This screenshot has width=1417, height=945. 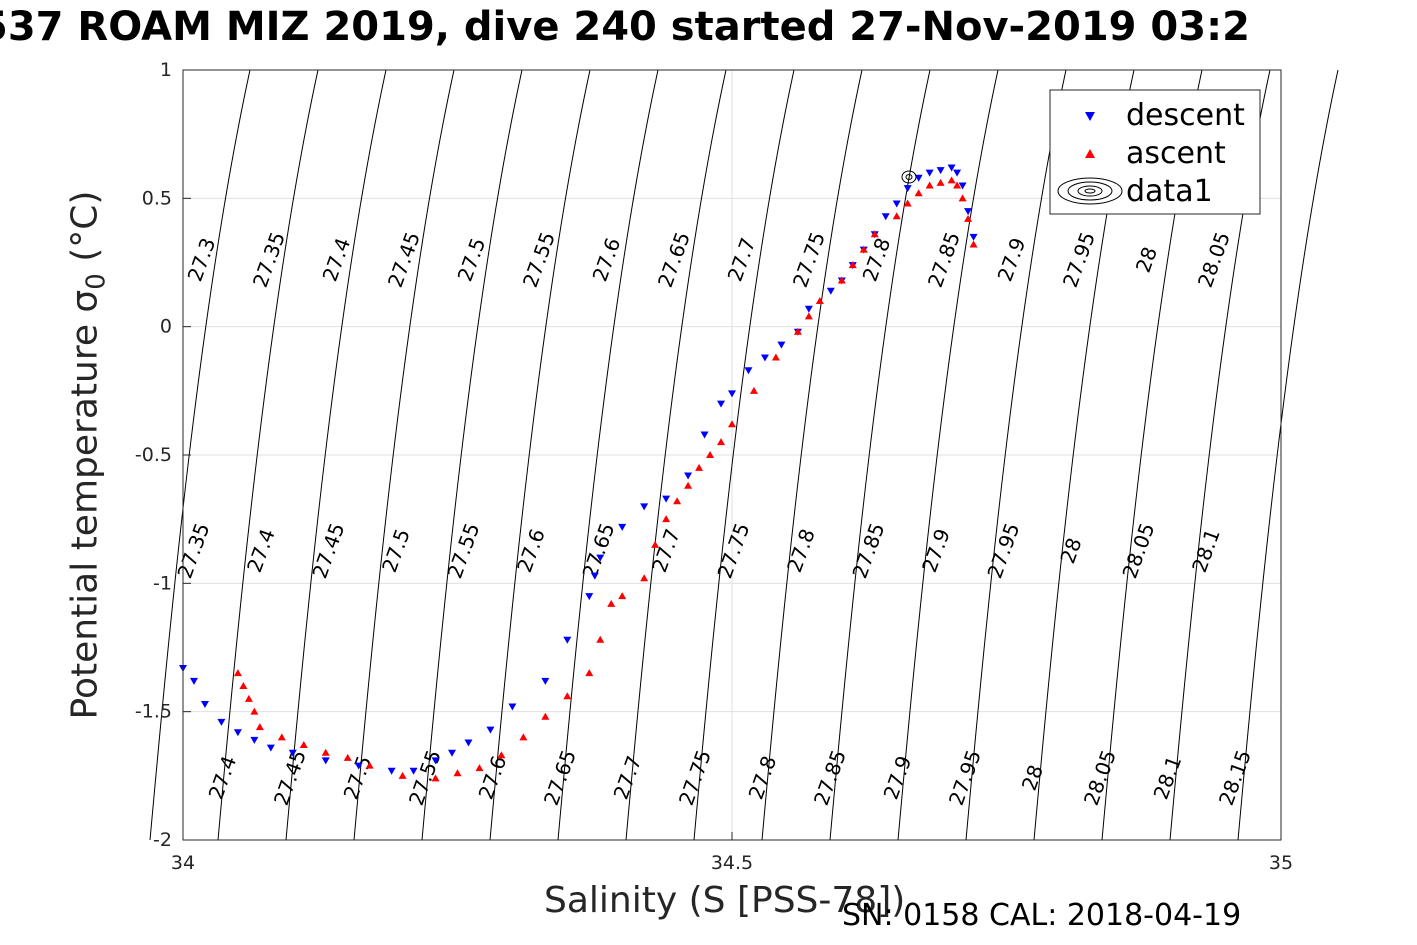 What do you see at coordinates (1090, 191) in the screenshot?
I see `legend-data1-marker` at bounding box center [1090, 191].